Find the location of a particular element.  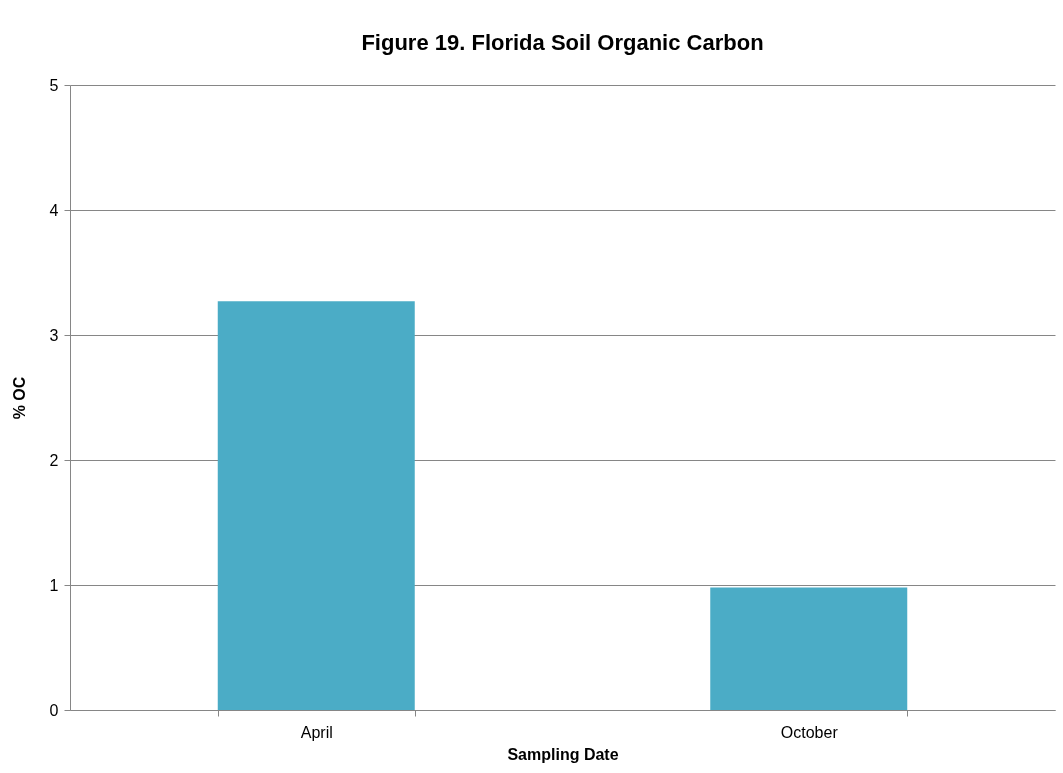

y-tick-label: 1 is located at coordinates (54, 585).